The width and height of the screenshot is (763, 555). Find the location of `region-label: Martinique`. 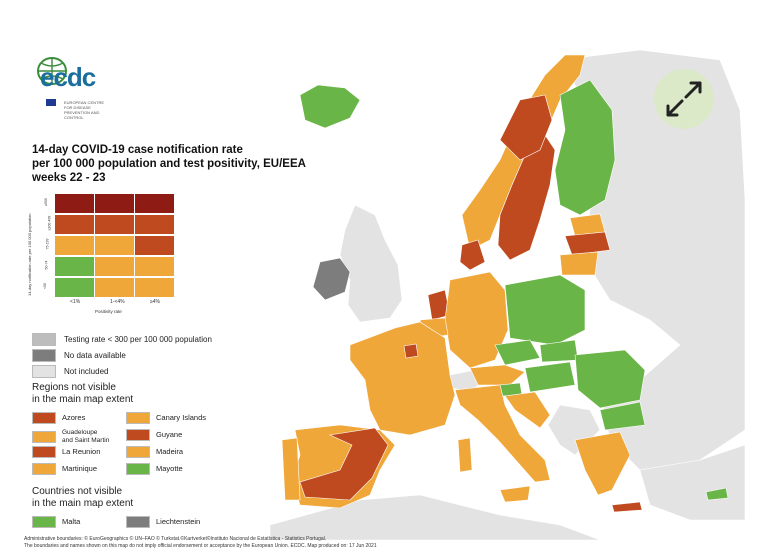

region-label: Martinique is located at coordinates (80, 468).